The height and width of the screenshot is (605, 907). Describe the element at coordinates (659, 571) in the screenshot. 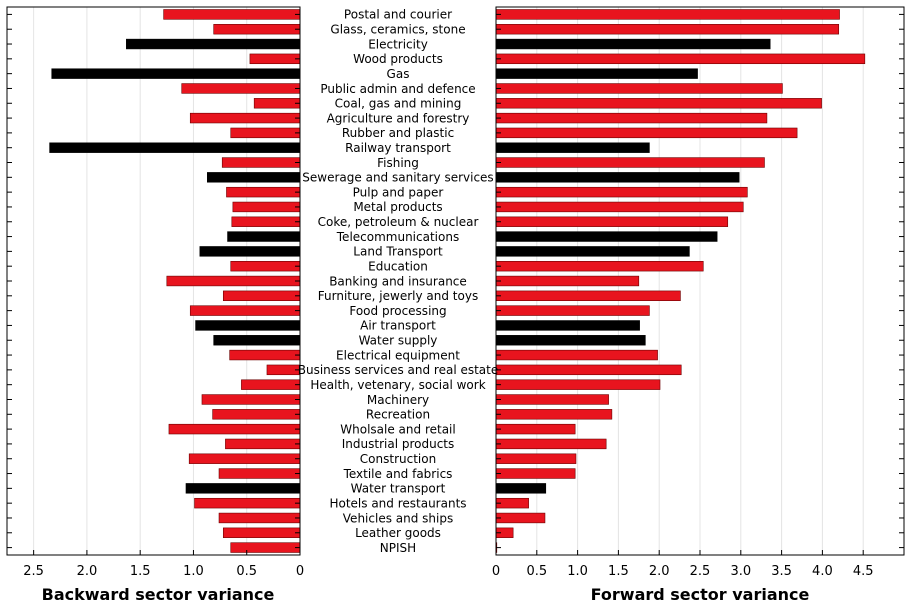

I see `forward-x-tick-label: 2.0` at that location.